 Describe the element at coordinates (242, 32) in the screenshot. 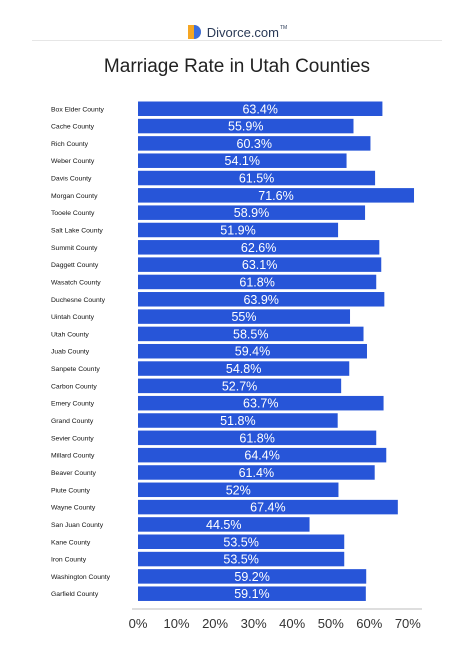

I see `brand-name: Divorce.com` at that location.